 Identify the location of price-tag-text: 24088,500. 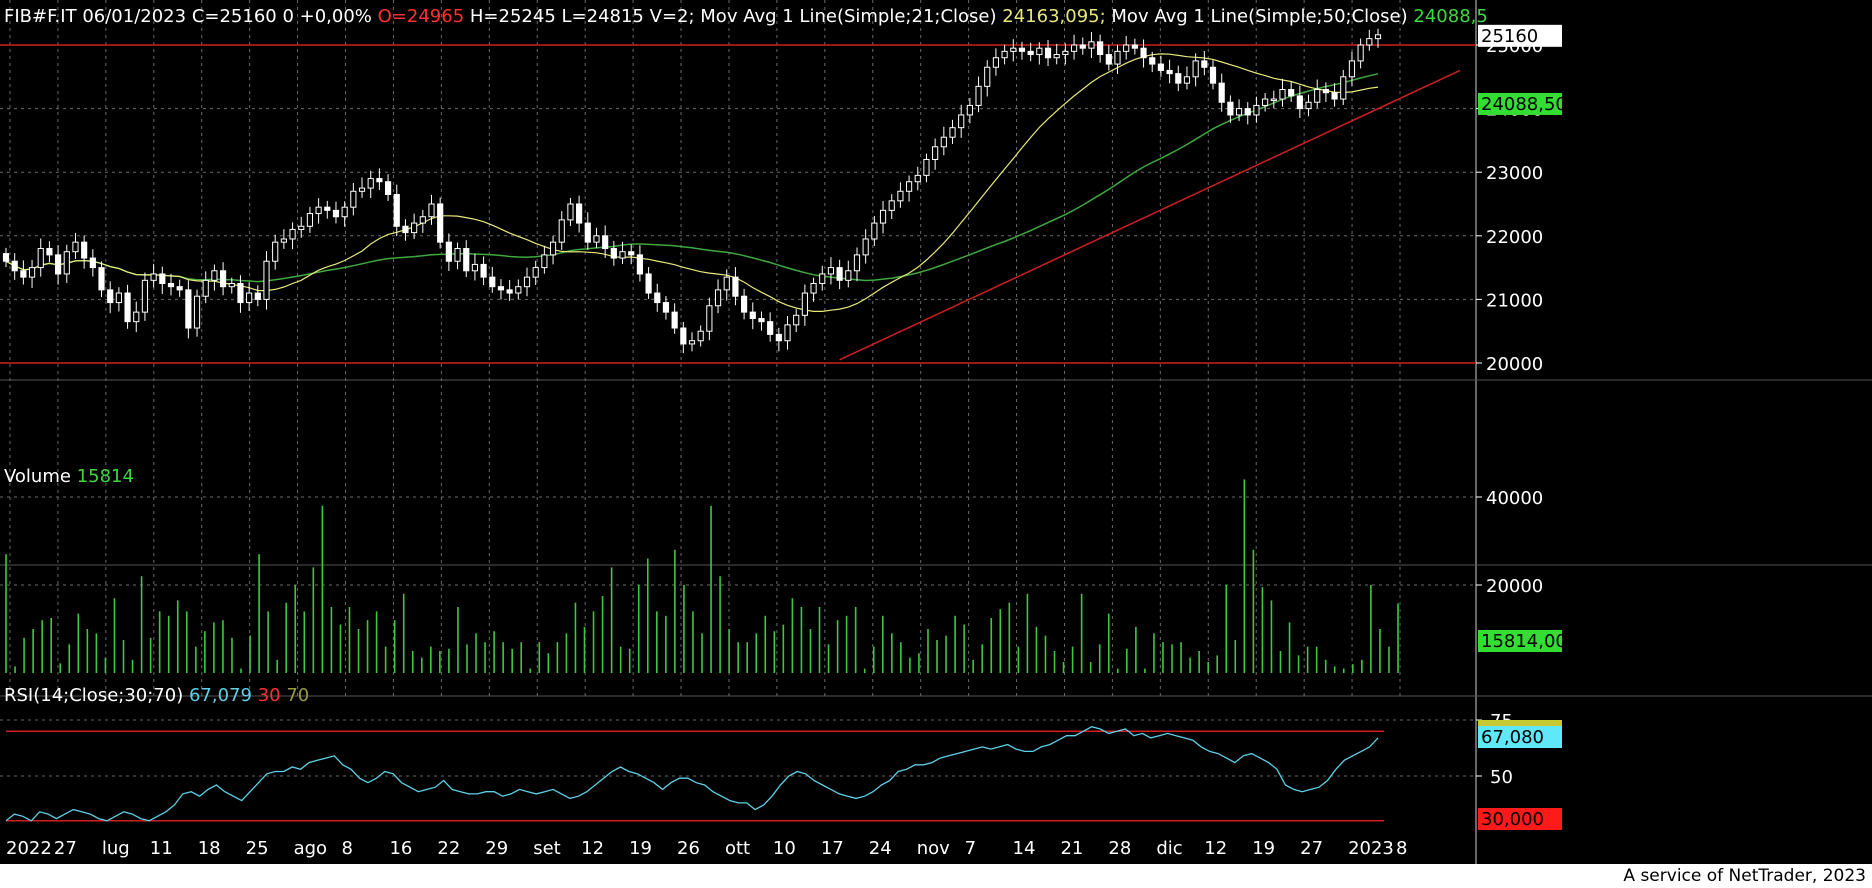
(1529, 104).